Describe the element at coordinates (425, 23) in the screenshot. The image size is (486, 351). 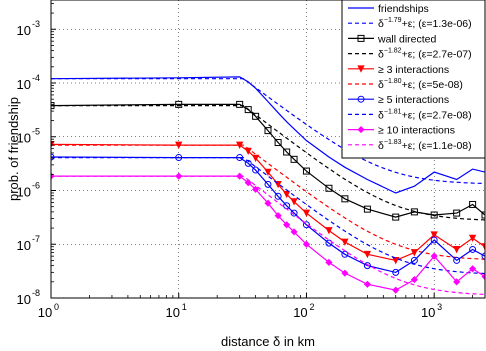
I see `legend-entry: δ−1.79+ε; (ε=1.3e-06)` at that location.